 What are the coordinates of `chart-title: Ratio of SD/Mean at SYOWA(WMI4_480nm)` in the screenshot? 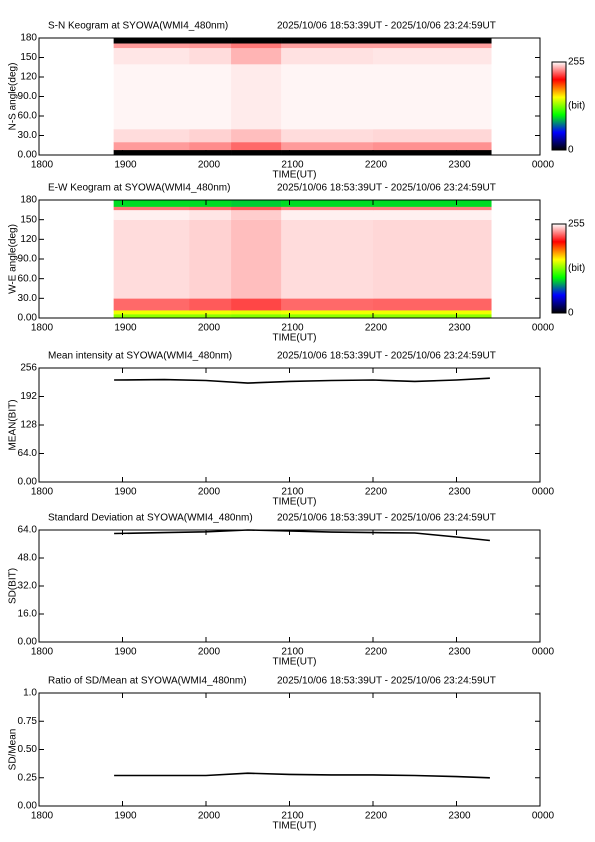 It's located at (147, 681).